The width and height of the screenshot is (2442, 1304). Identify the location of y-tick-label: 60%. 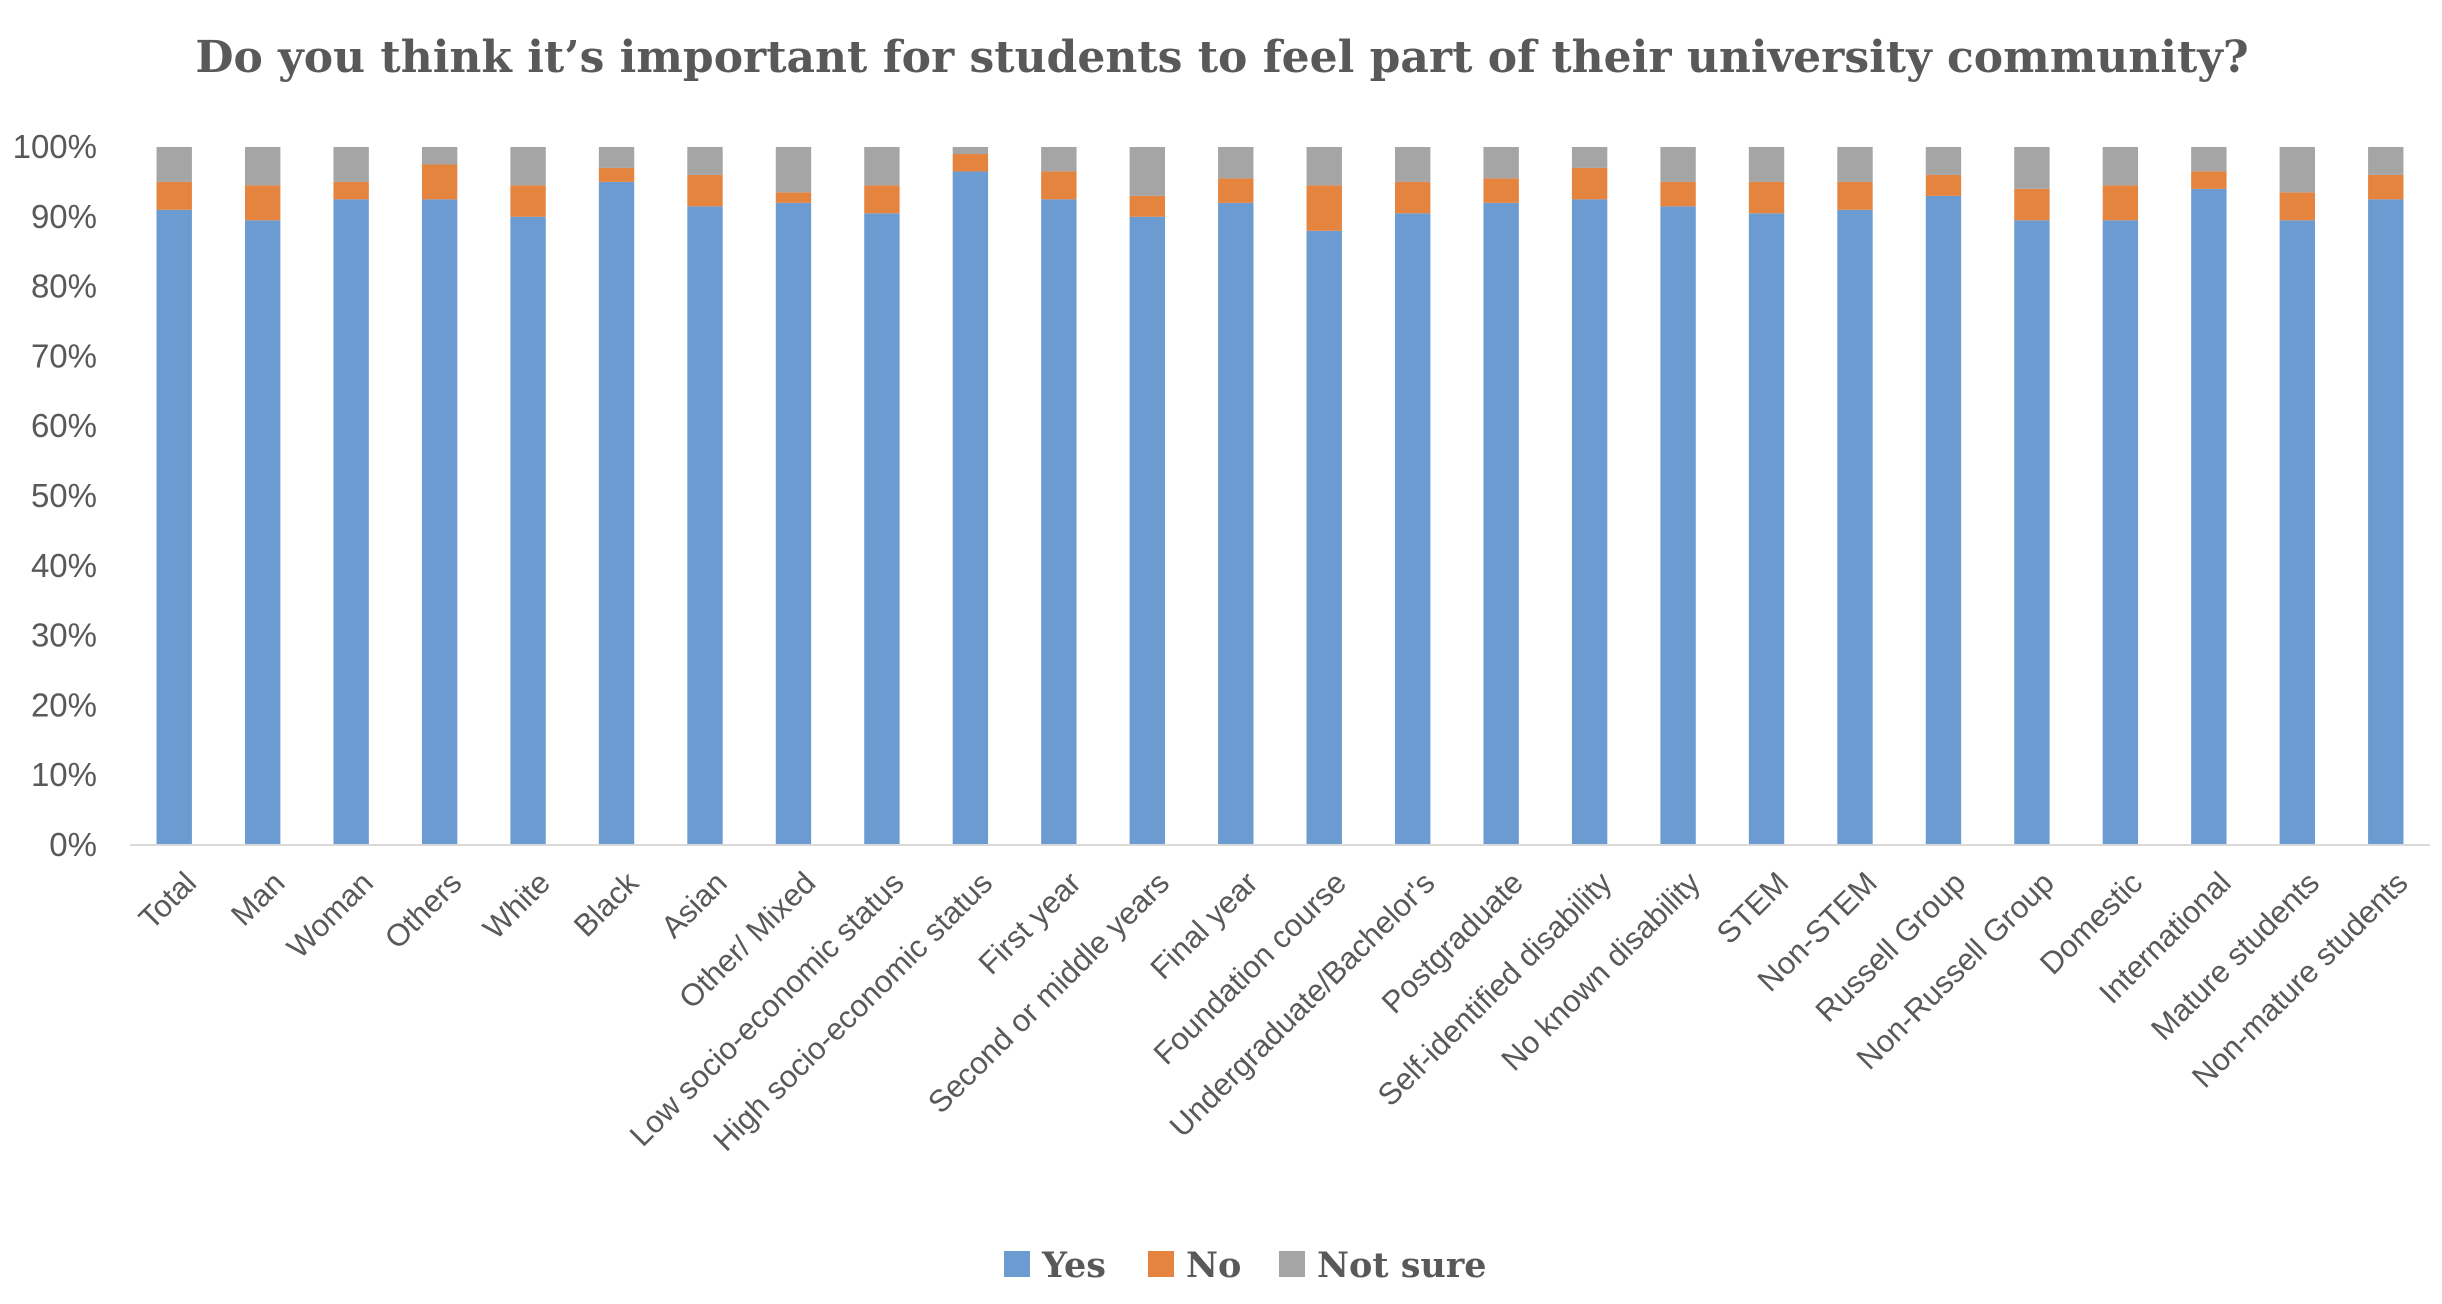
(64, 425).